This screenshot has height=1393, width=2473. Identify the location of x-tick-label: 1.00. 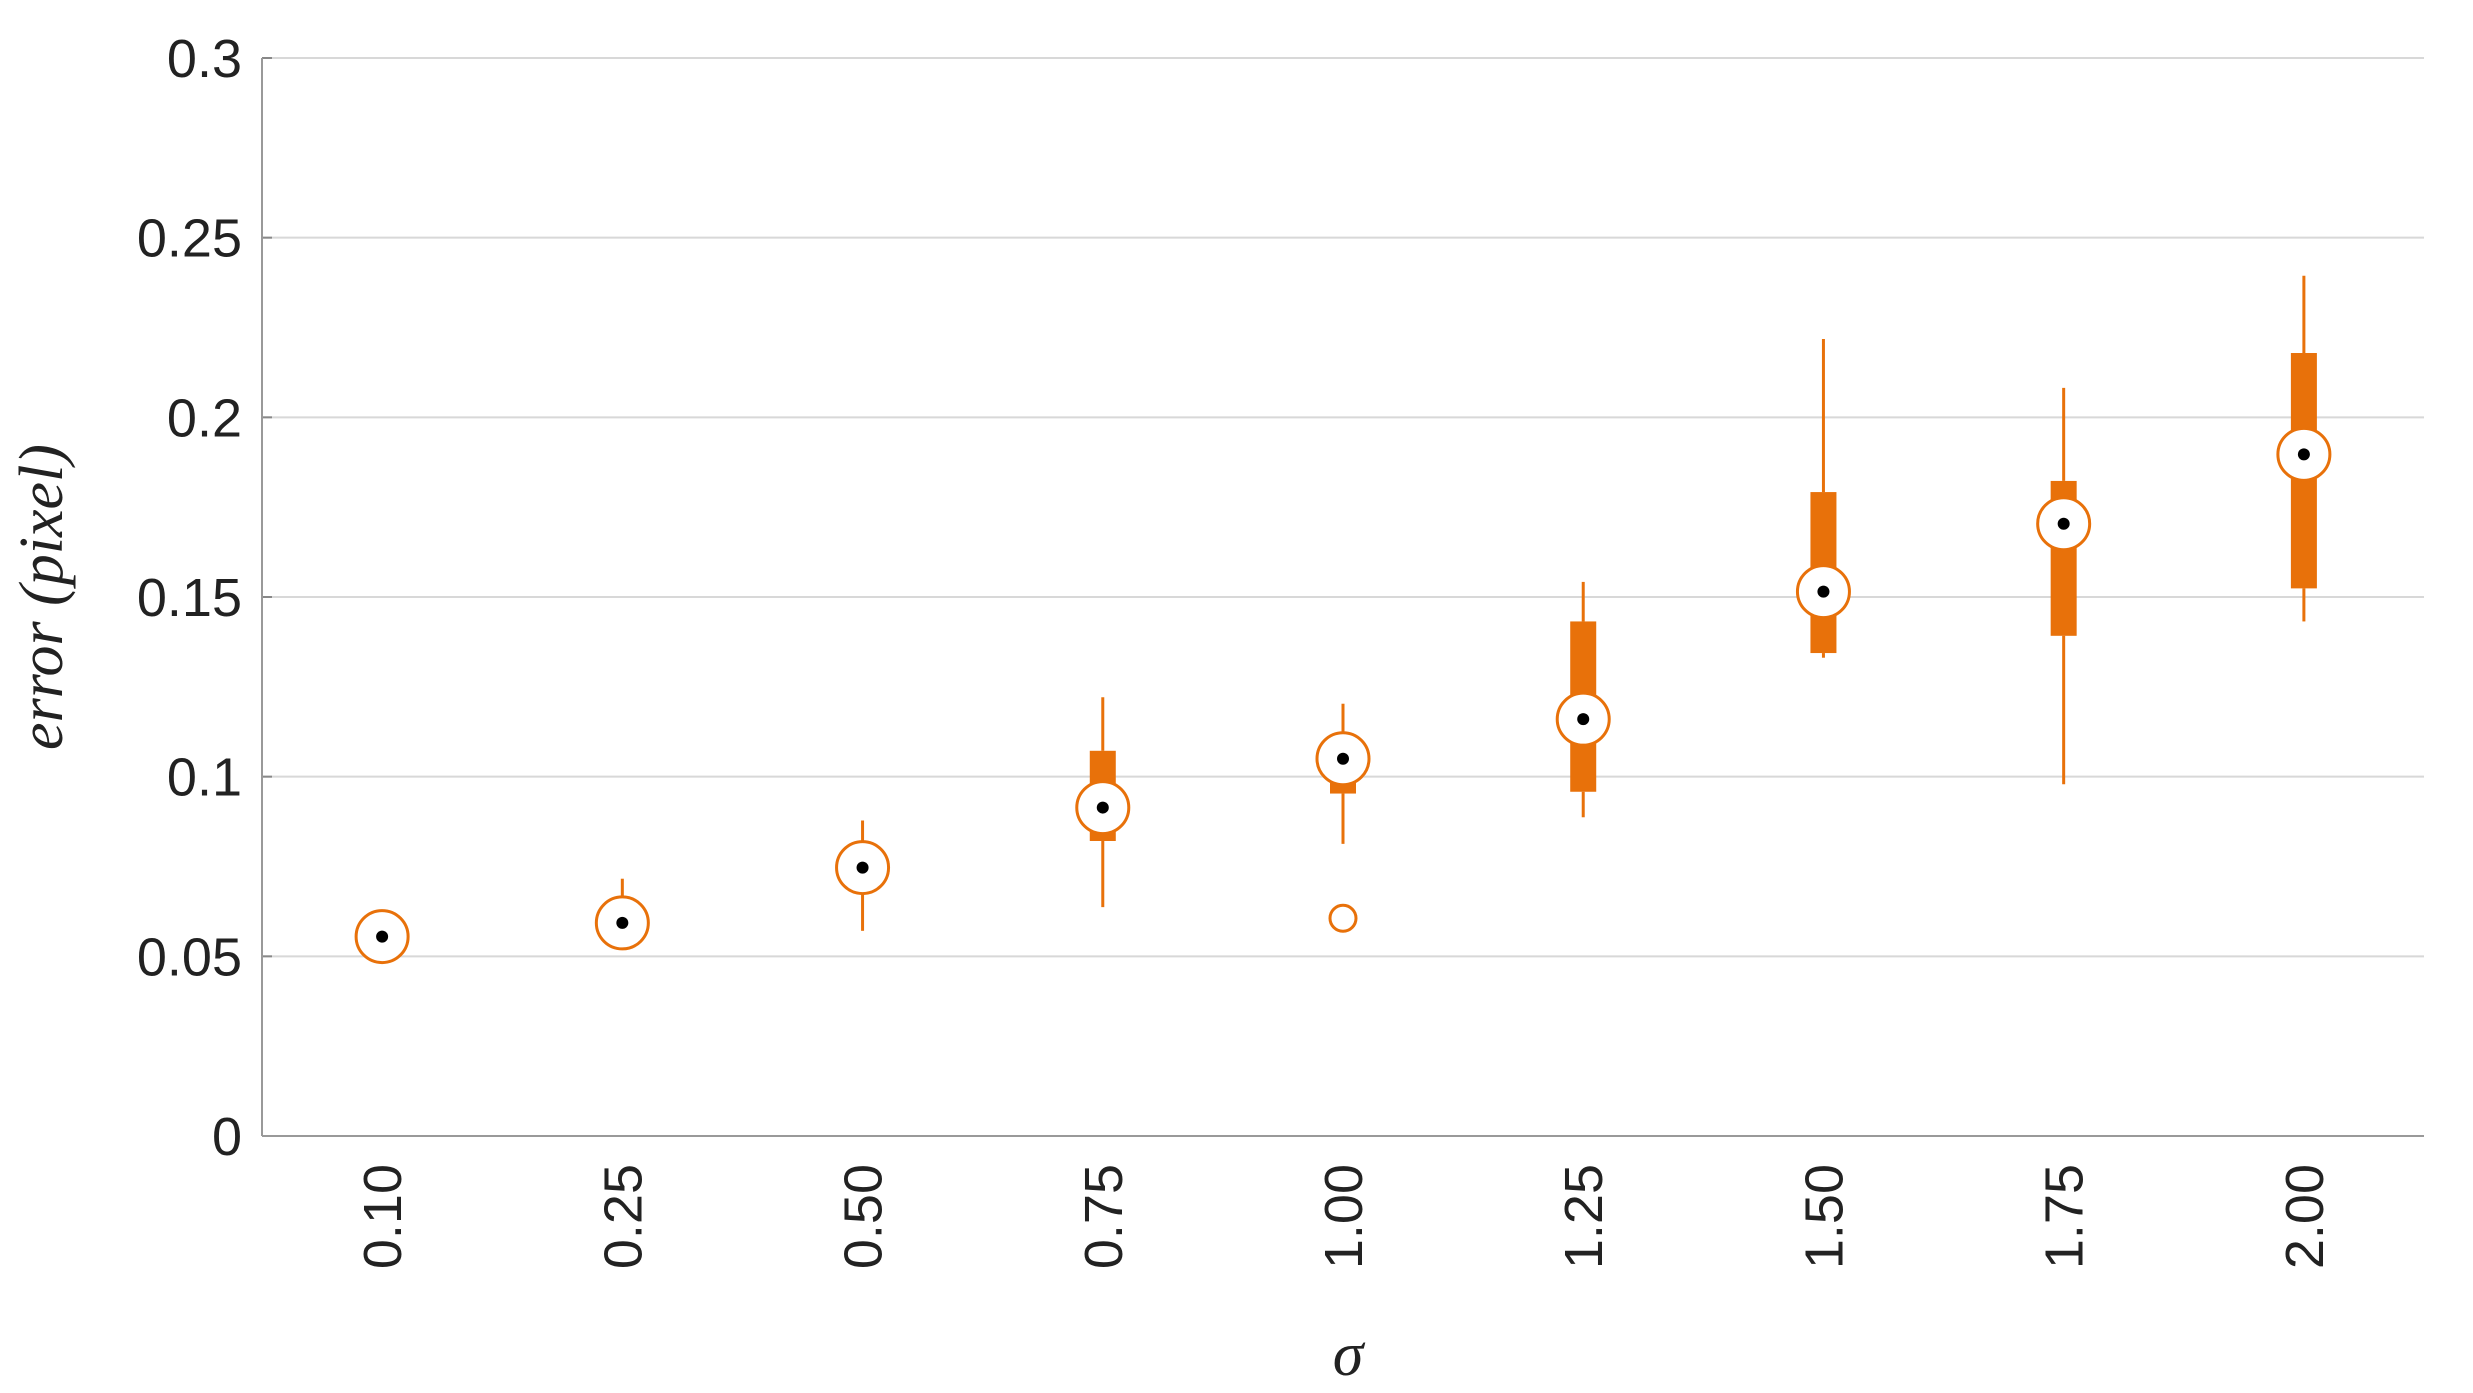
(1344, 1216).